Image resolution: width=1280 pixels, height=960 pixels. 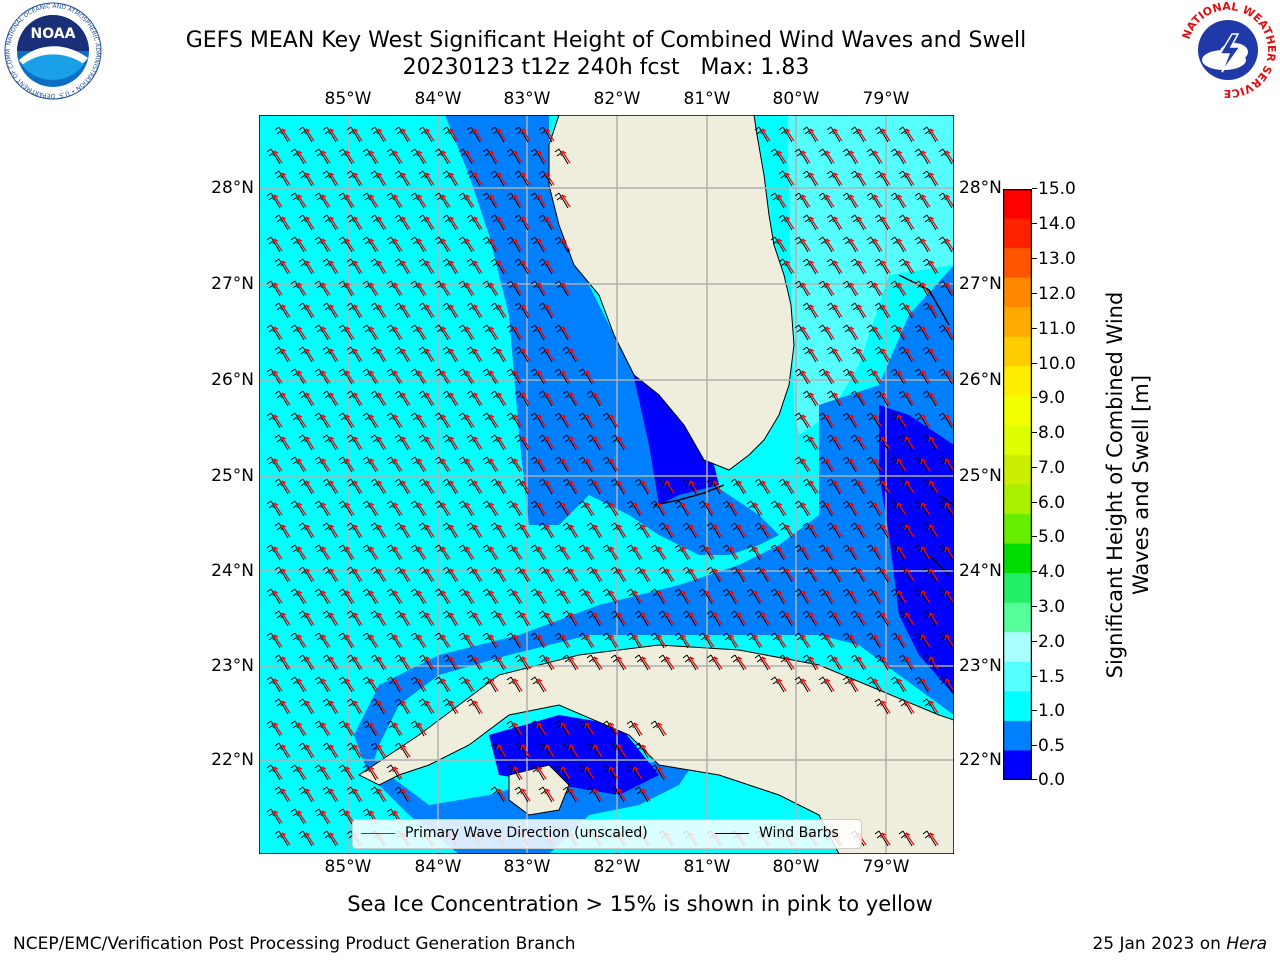 I want to click on colorbar-tick-label: 7.0, so click(x=1048, y=468).